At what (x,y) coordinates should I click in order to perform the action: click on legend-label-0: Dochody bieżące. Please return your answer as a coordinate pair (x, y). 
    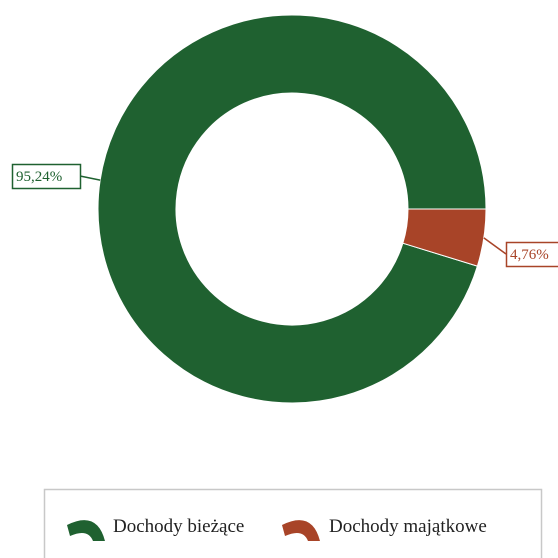
    Looking at the image, I should click on (178, 526).